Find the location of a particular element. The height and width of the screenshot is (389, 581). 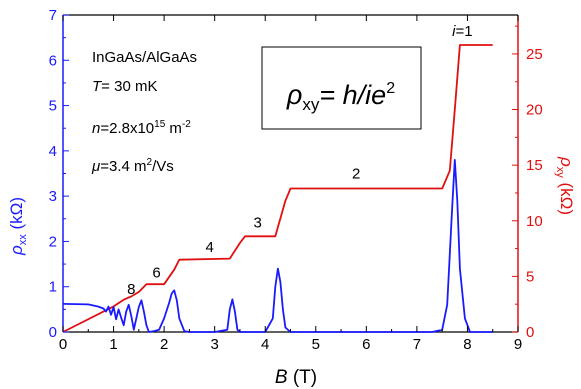

x-tick-label: 8 is located at coordinates (467, 344).